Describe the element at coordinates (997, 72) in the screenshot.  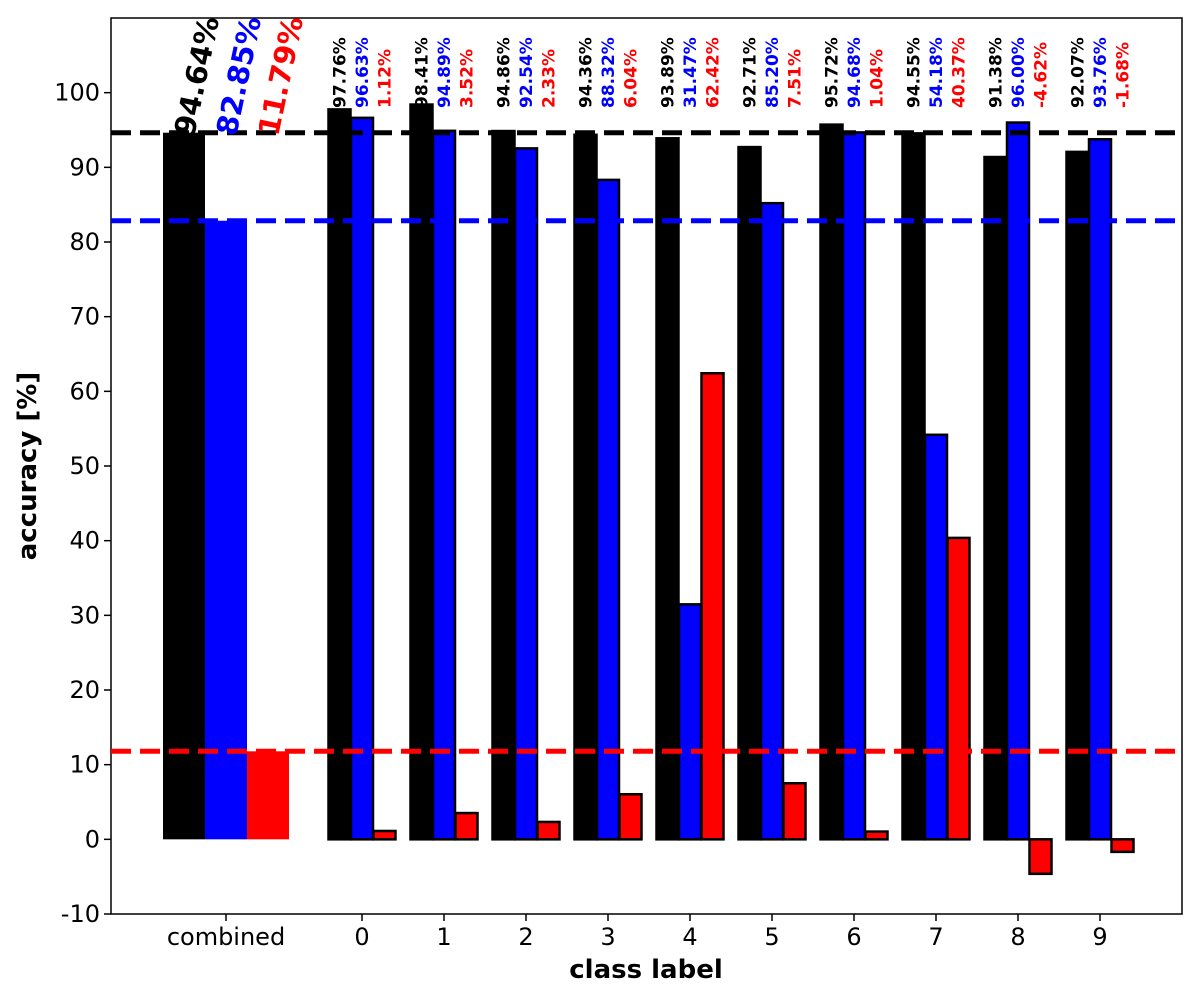
I see `value-label-8-series-0: 91.38%` at that location.